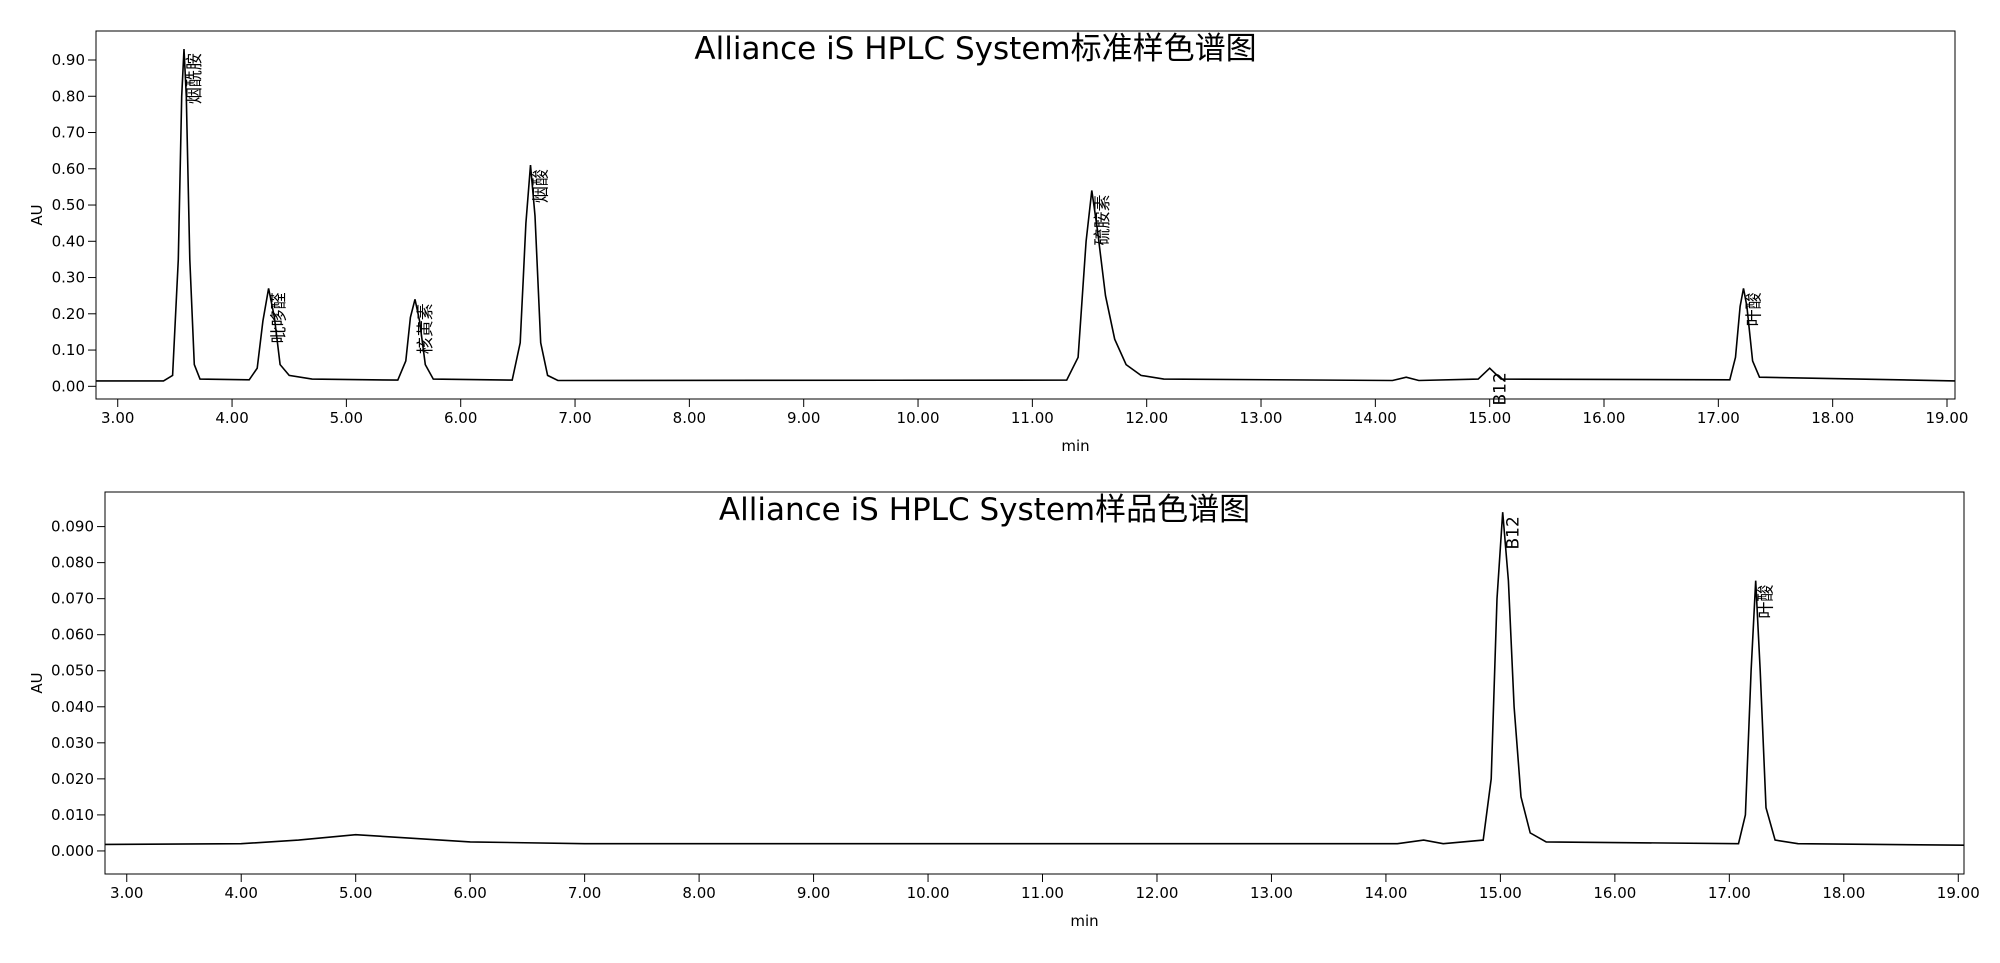 The height and width of the screenshot is (963, 2000). I want to click on peak-label: 烟酰胺, so click(195, 78).